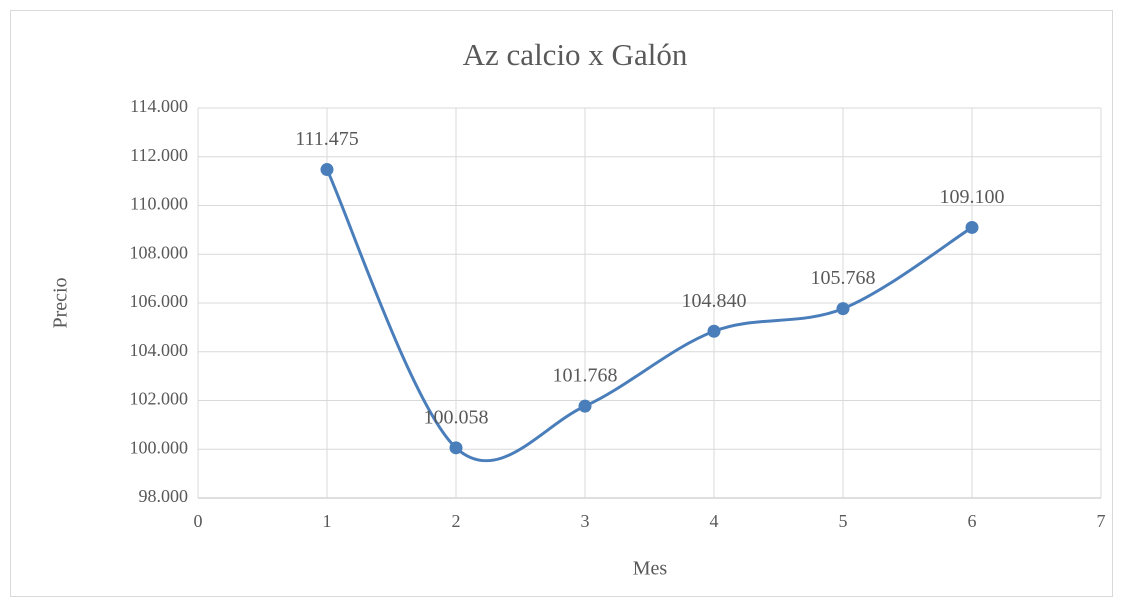 The image size is (1123, 607). What do you see at coordinates (159, 447) in the screenshot?
I see `y-tick-label: 100.000` at bounding box center [159, 447].